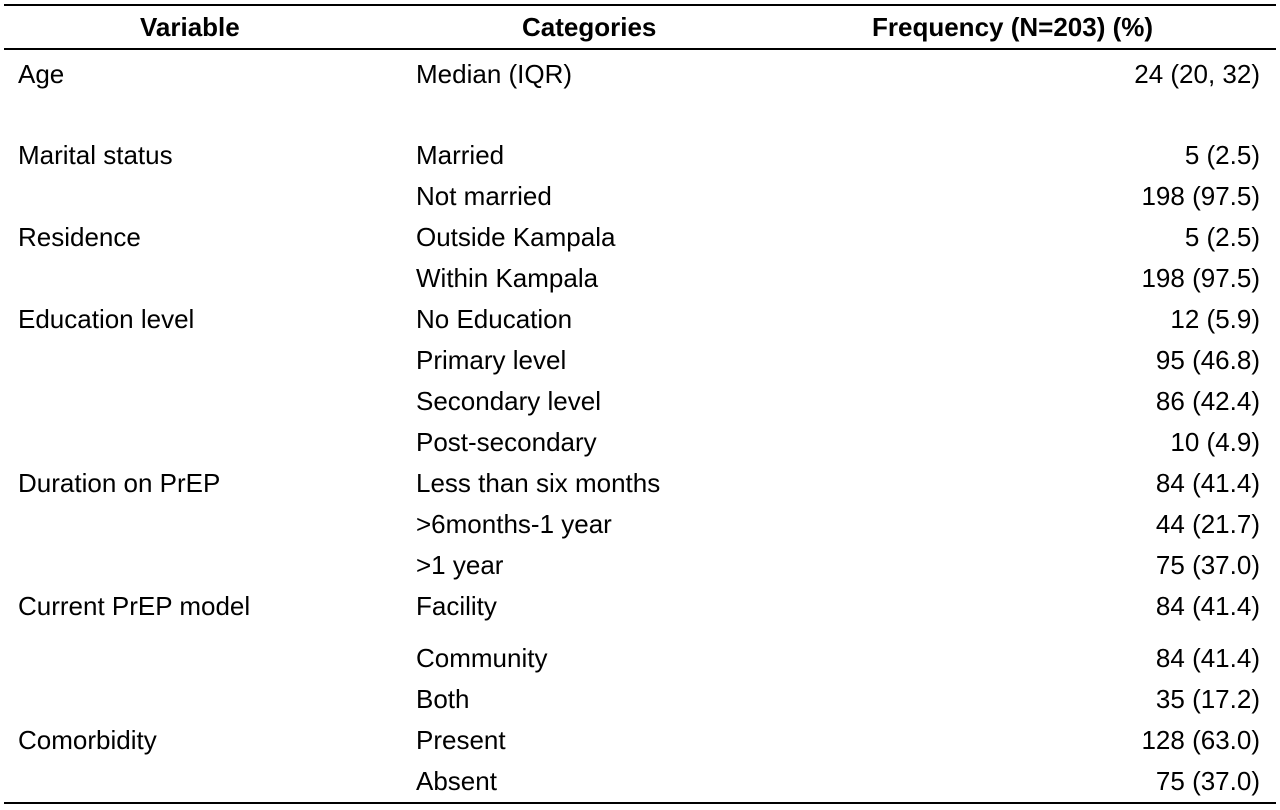  What do you see at coordinates (87, 740) in the screenshot?
I see `row-variable-cell: Comorbidity` at bounding box center [87, 740].